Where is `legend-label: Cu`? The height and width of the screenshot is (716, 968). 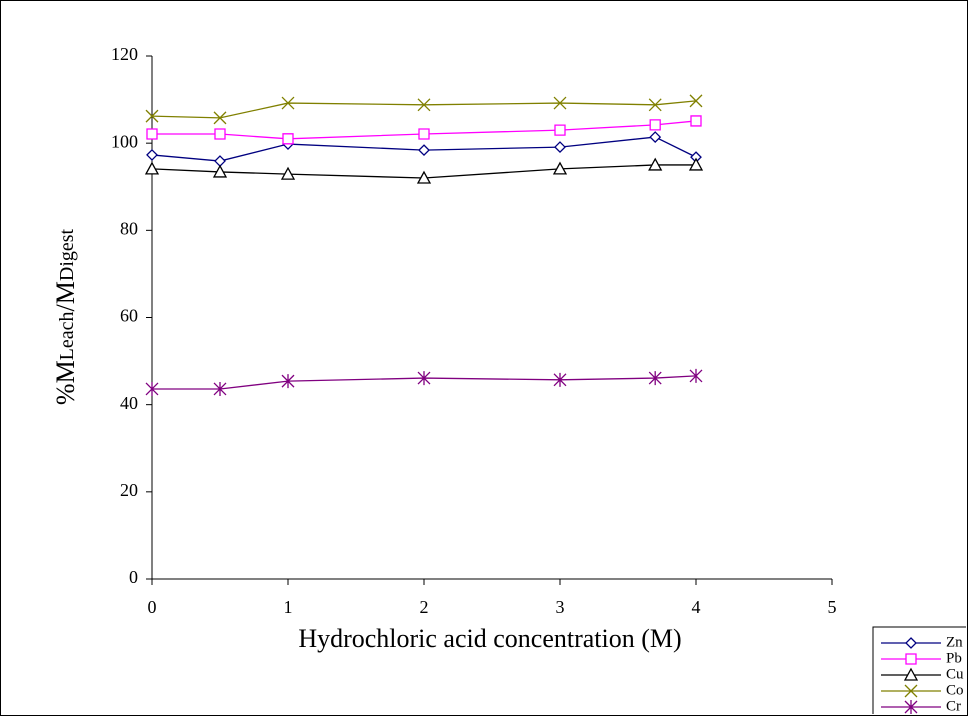
legend-label: Cu is located at coordinates (955, 674).